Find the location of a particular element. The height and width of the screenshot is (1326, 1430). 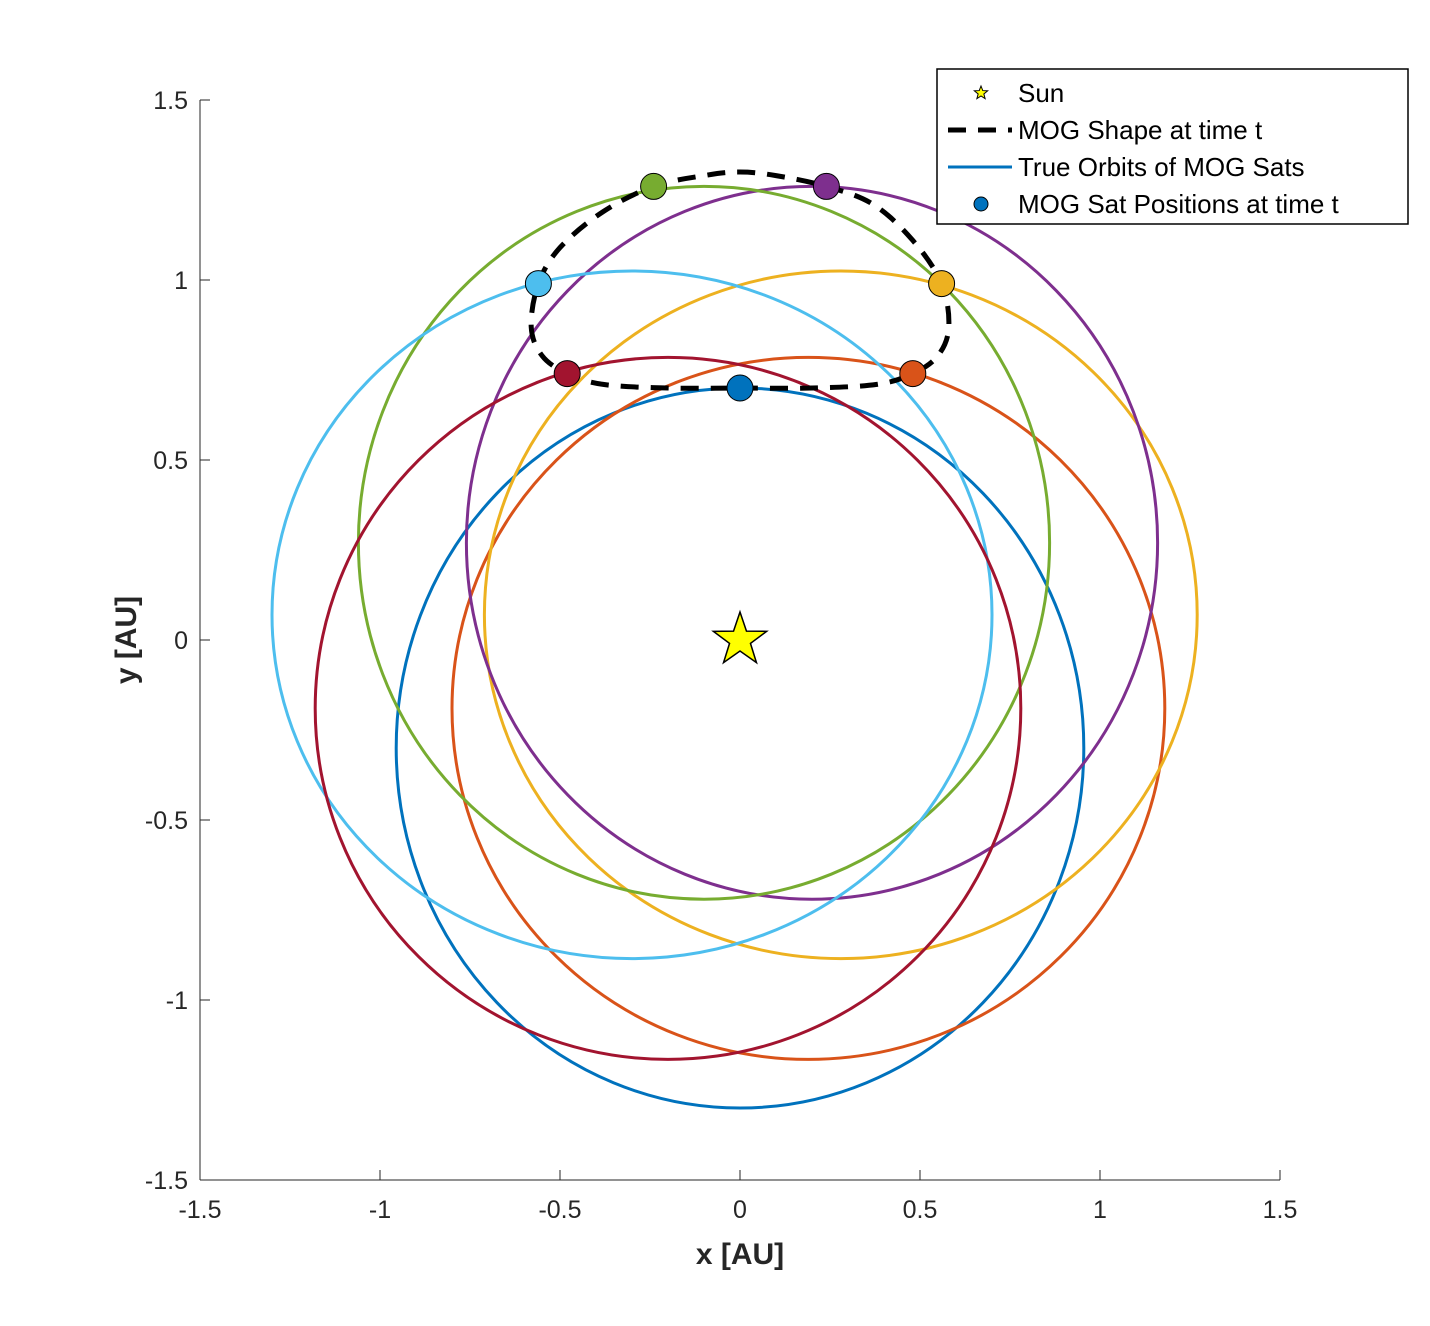

x-tick-label: 1.5 is located at coordinates (1280, 1210).